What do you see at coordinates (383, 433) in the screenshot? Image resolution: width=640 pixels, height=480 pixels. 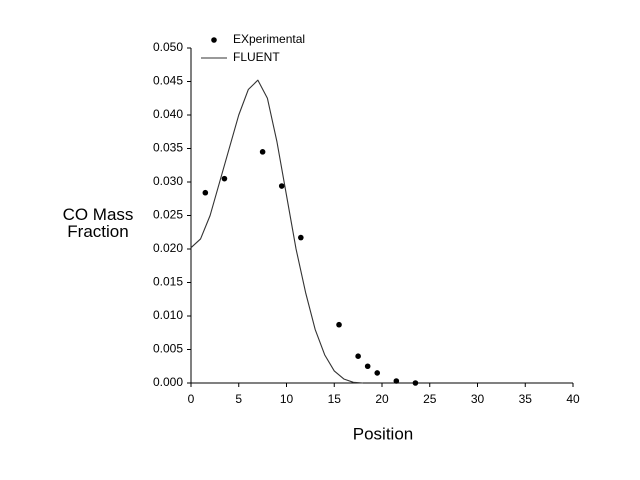 I see `x-axis-label: Position` at bounding box center [383, 433].